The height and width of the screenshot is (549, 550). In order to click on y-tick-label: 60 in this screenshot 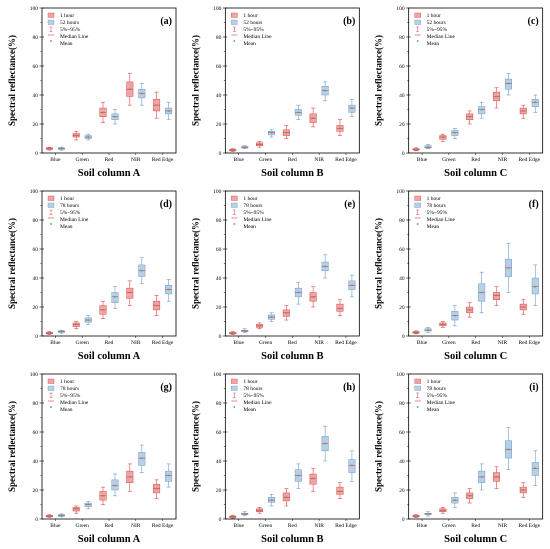, I will do `click(402, 433)`.